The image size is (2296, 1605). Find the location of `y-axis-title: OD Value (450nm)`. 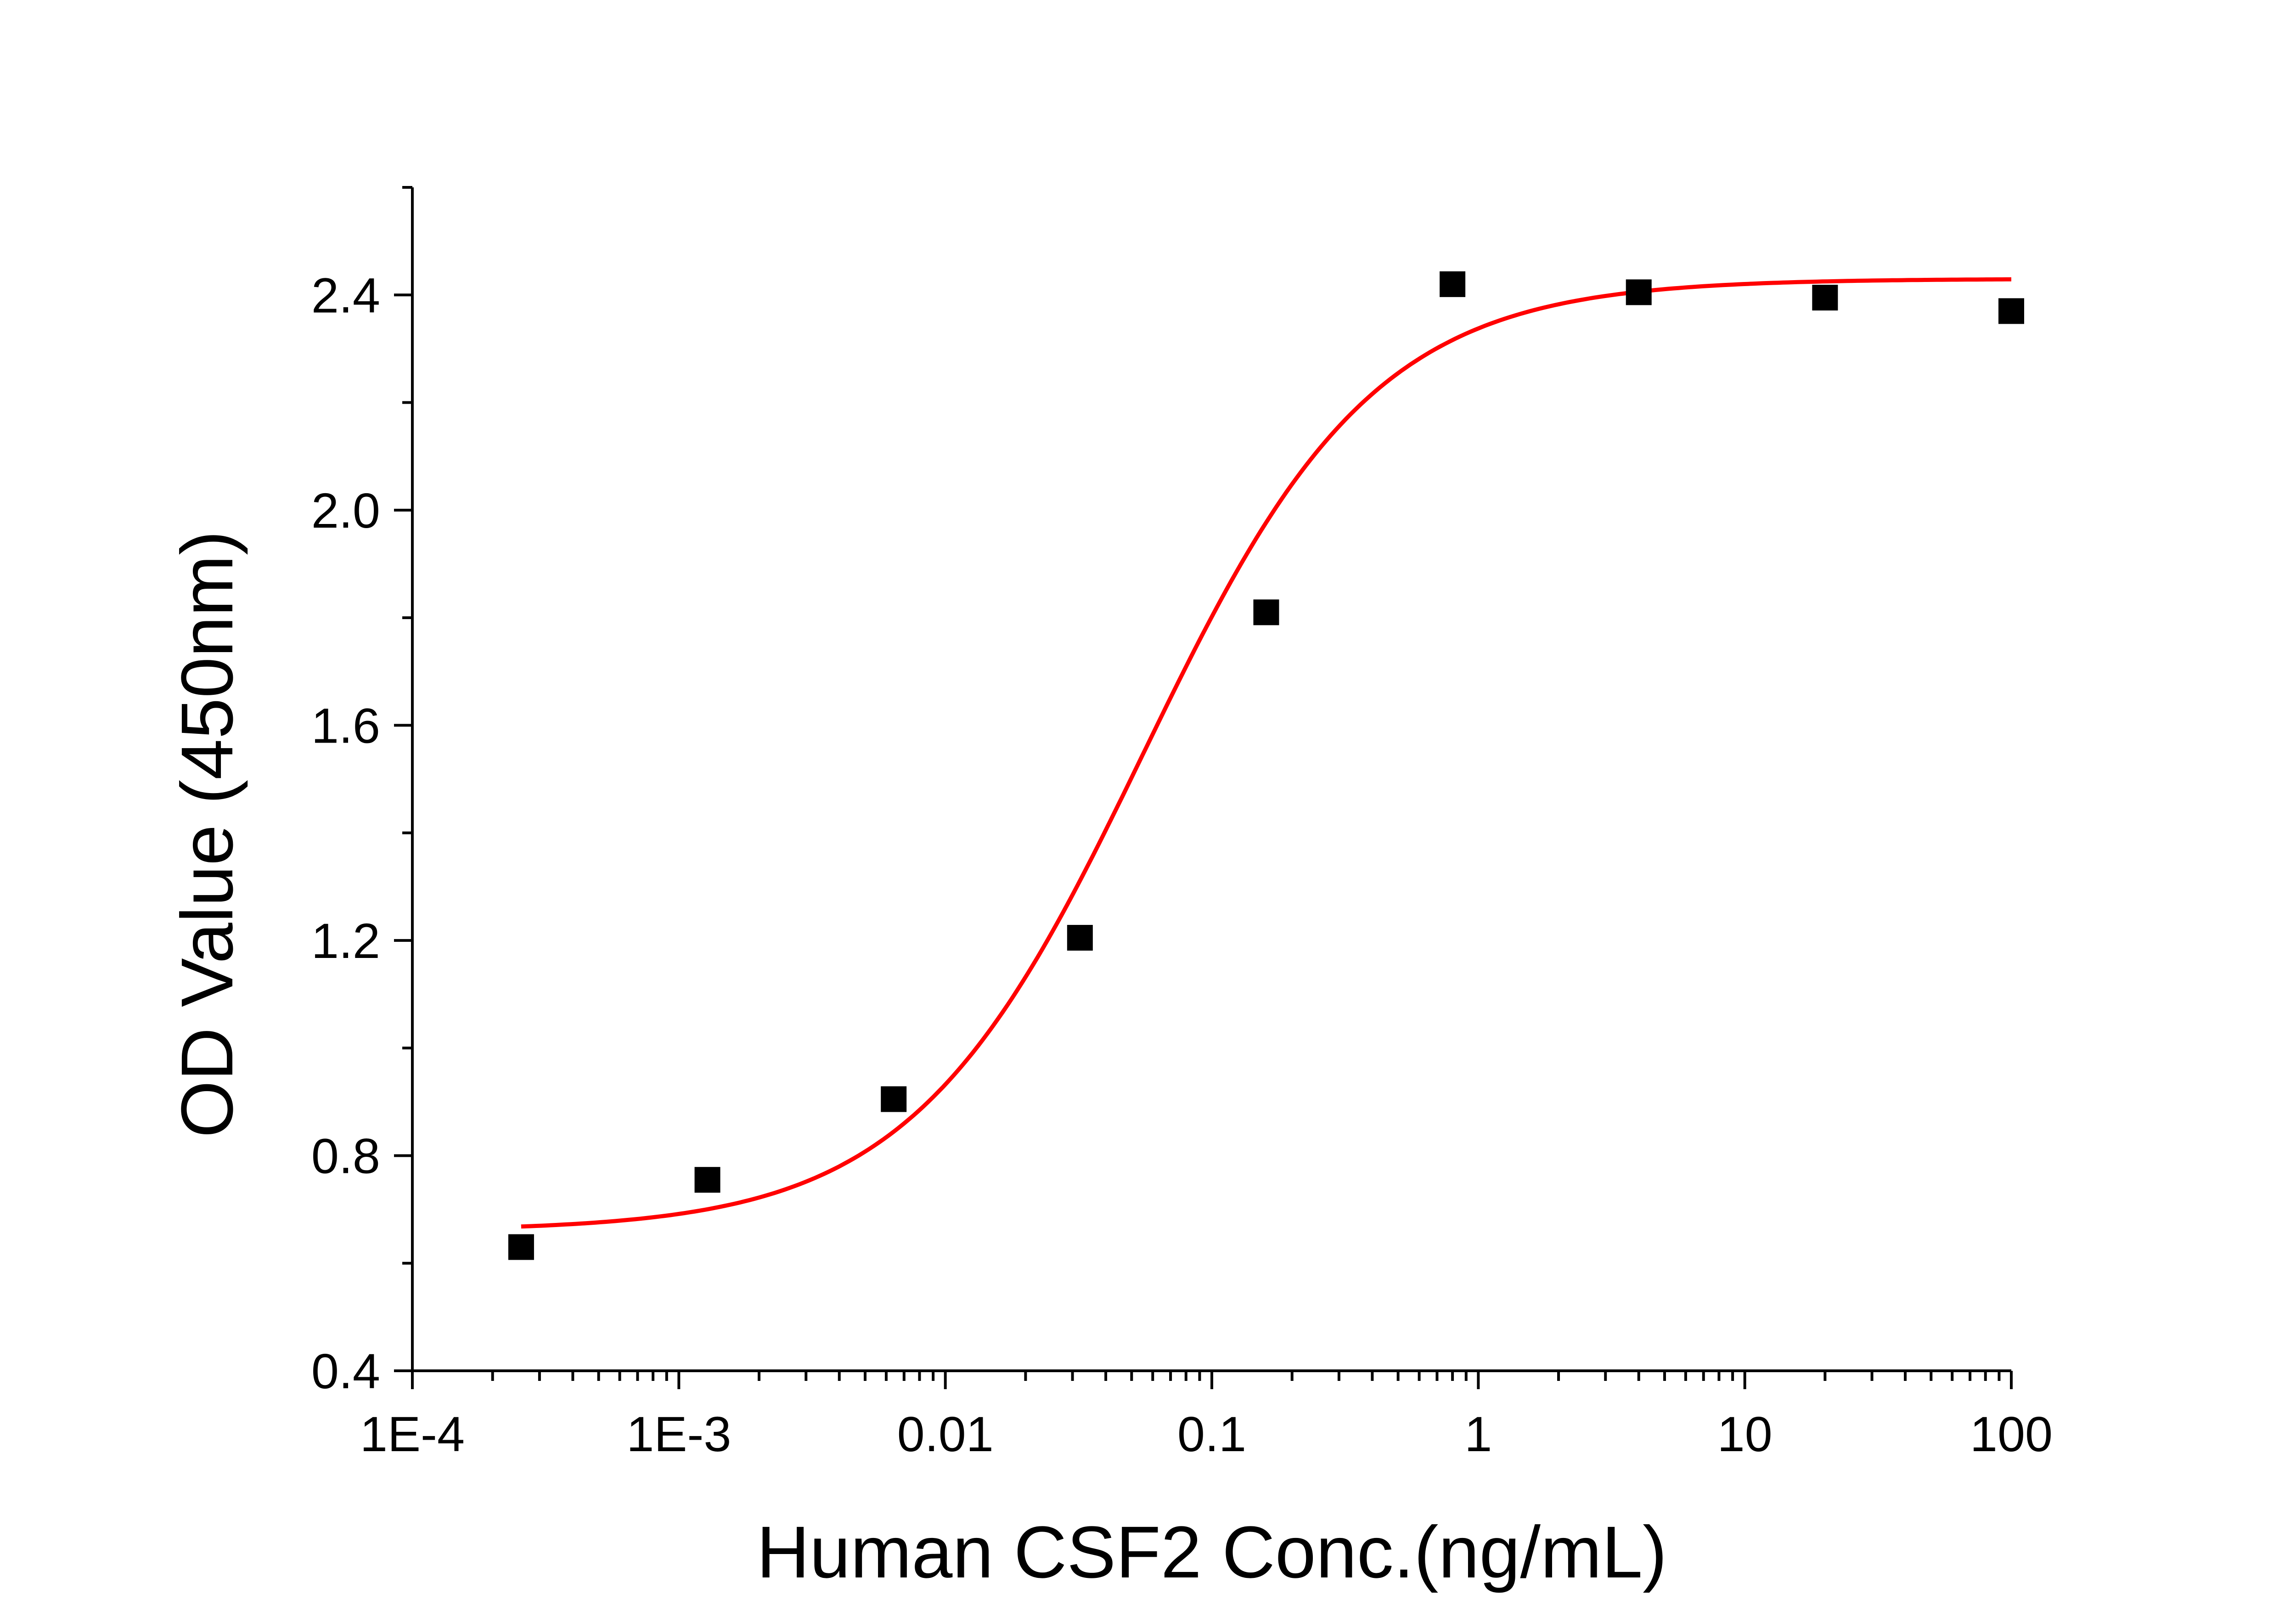

y-axis-title: OD Value (450nm) is located at coordinates (207, 834).